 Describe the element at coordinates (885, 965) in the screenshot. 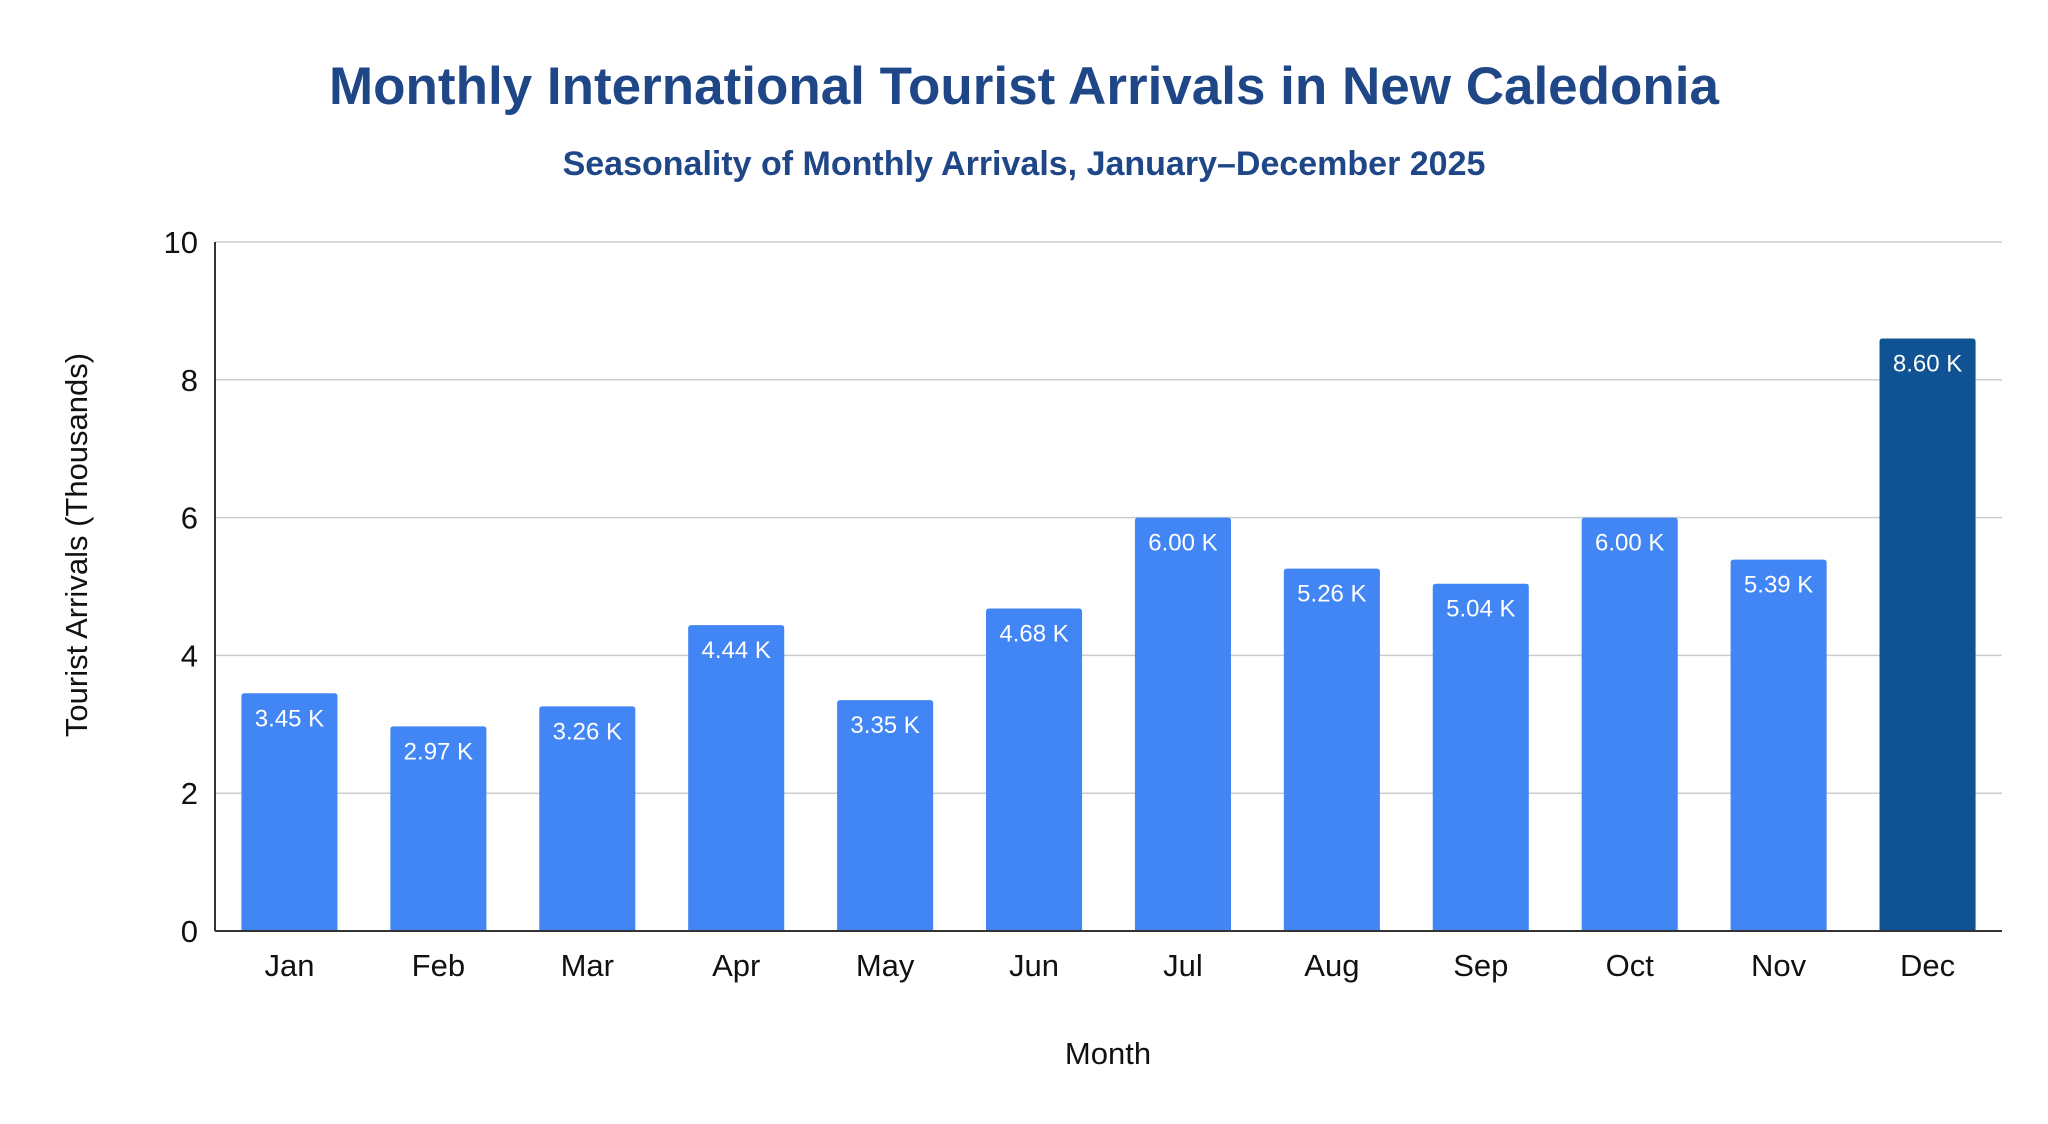

I see `x-tick-label-may: May` at that location.